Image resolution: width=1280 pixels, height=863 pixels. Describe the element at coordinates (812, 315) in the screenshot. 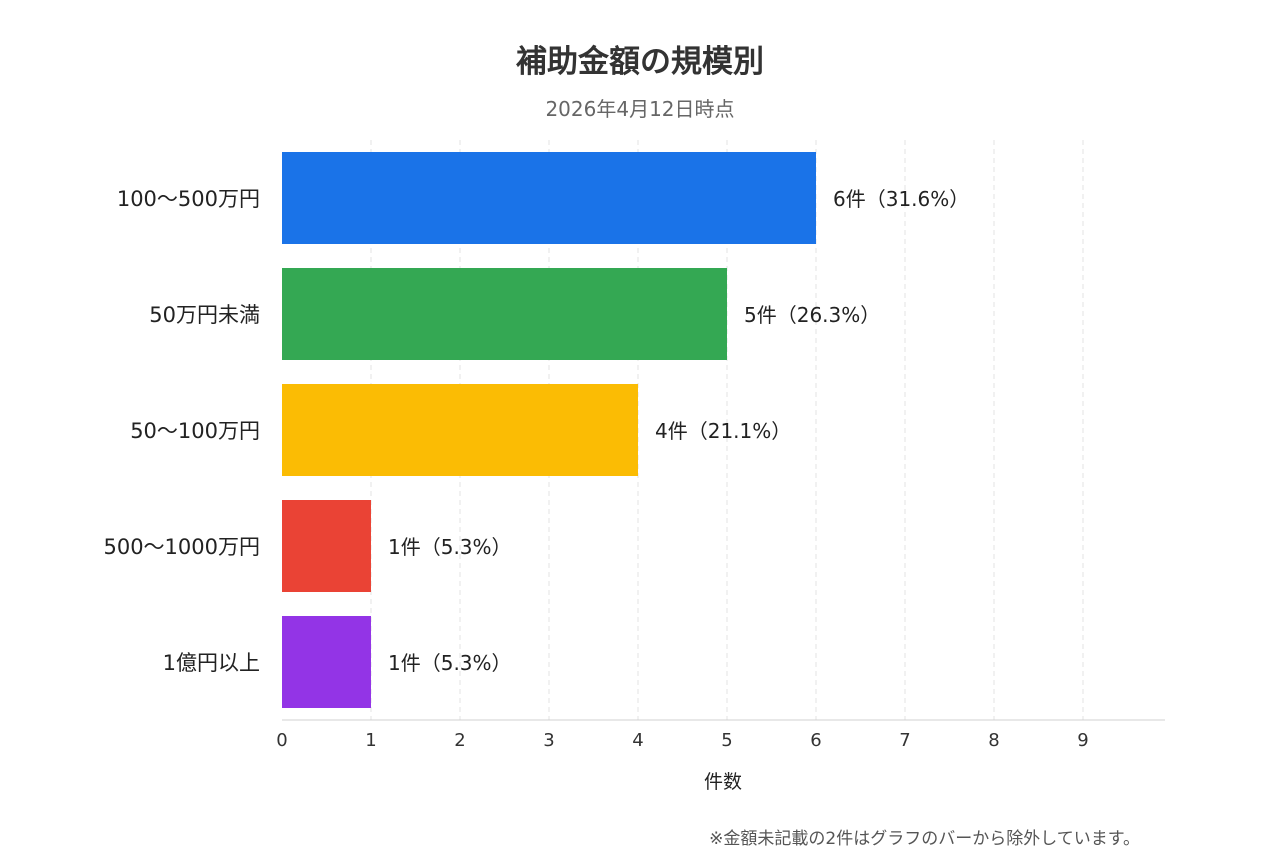

I see `data-label: 5件（26.3%）` at that location.